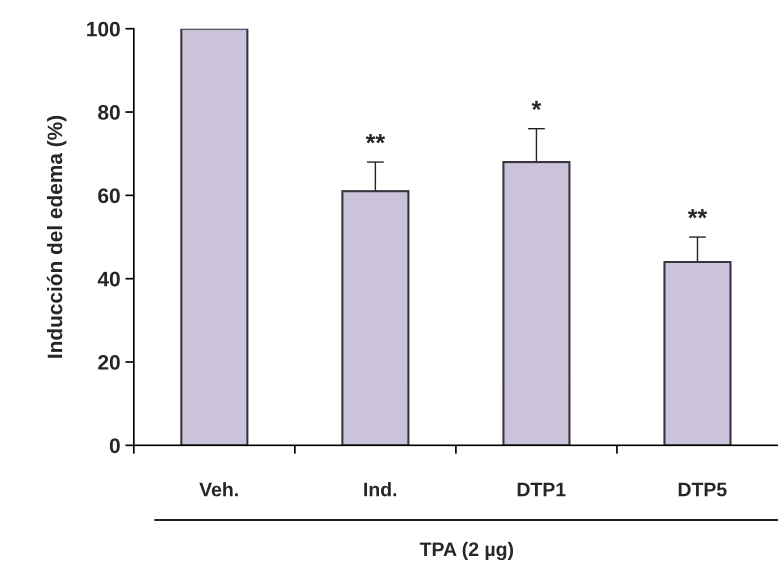 The image size is (778, 563). Describe the element at coordinates (702, 489) in the screenshot. I see `x-tick-label: DTP5` at that location.